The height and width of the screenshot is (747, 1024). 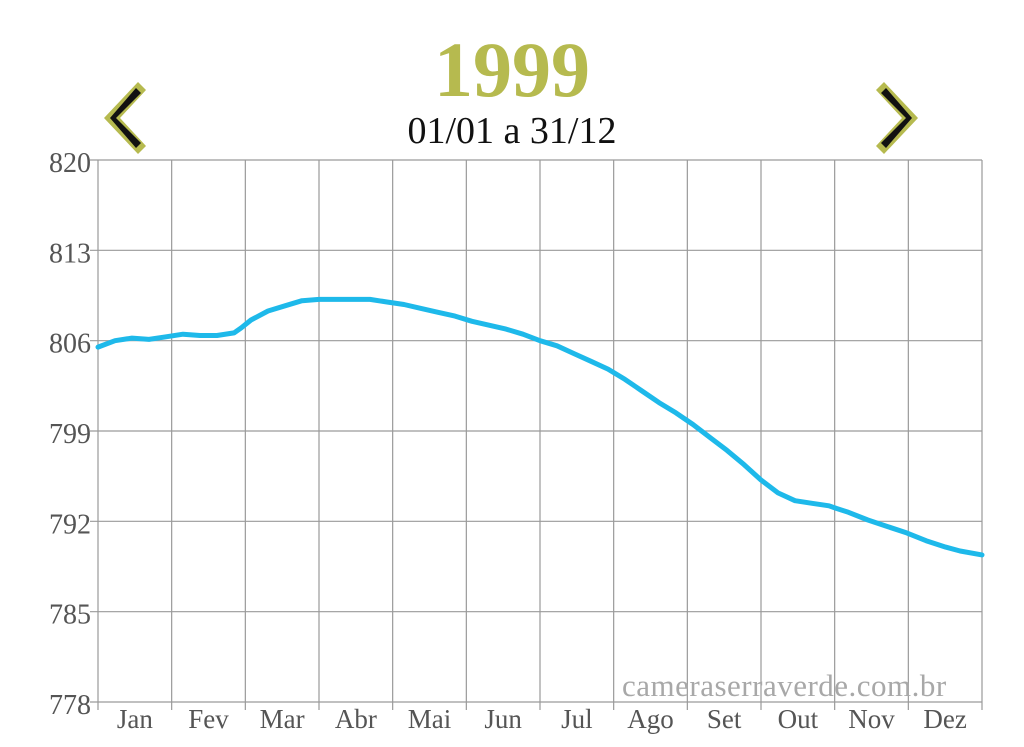 What do you see at coordinates (512, 131) in the screenshot?
I see `date-range: 01/01 a 31/12` at bounding box center [512, 131].